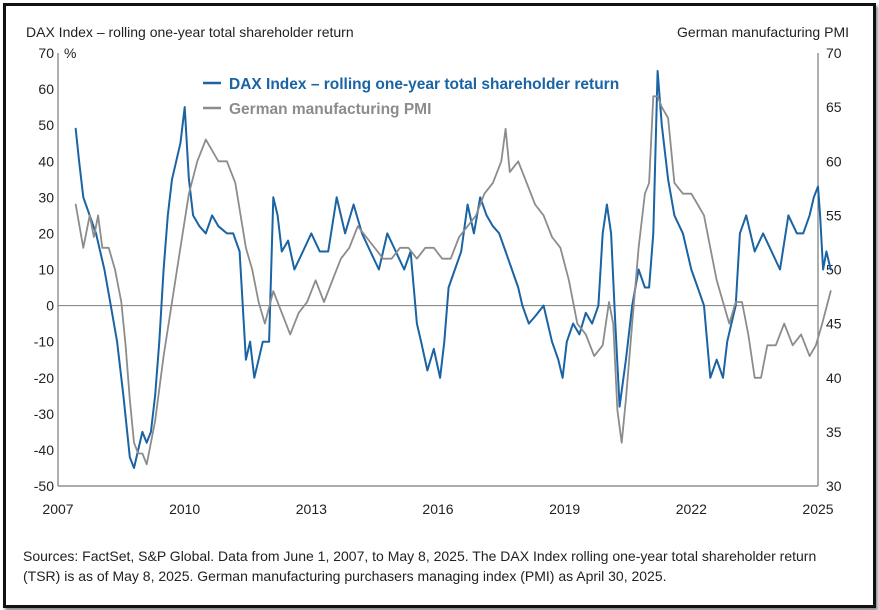 The width and height of the screenshot is (879, 610). Describe the element at coordinates (57, 509) in the screenshot. I see `x-tick-label: 2007` at that location.